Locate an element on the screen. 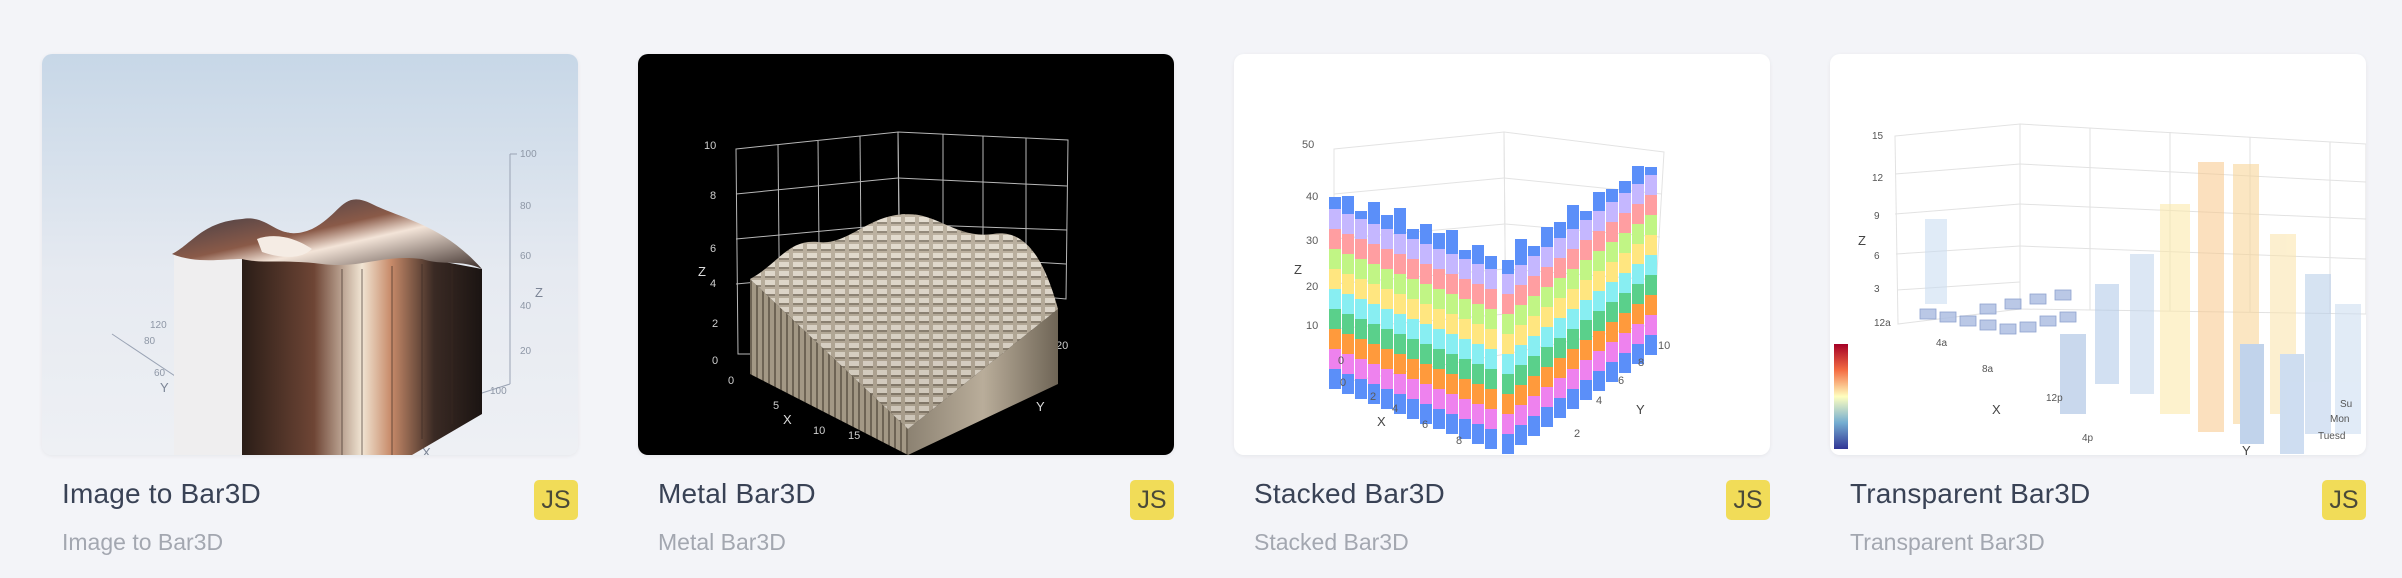  card-title: Image to Bar3D is located at coordinates (161, 493).